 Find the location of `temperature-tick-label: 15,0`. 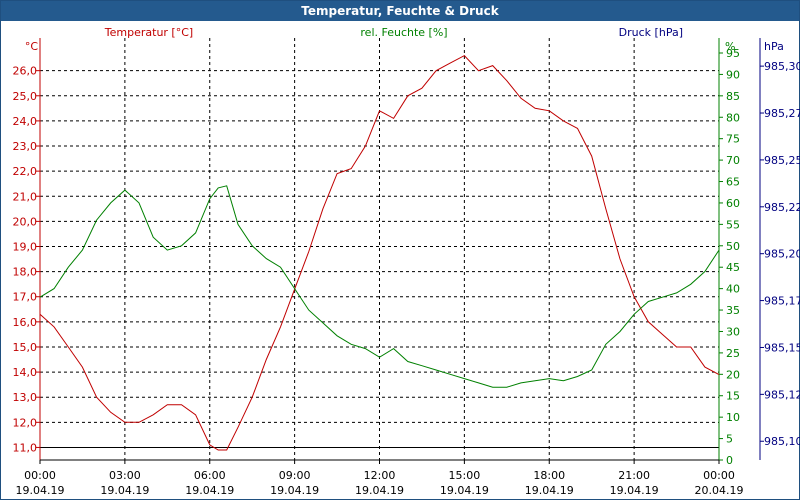

temperature-tick-label: 15,0 is located at coordinates (25, 347).